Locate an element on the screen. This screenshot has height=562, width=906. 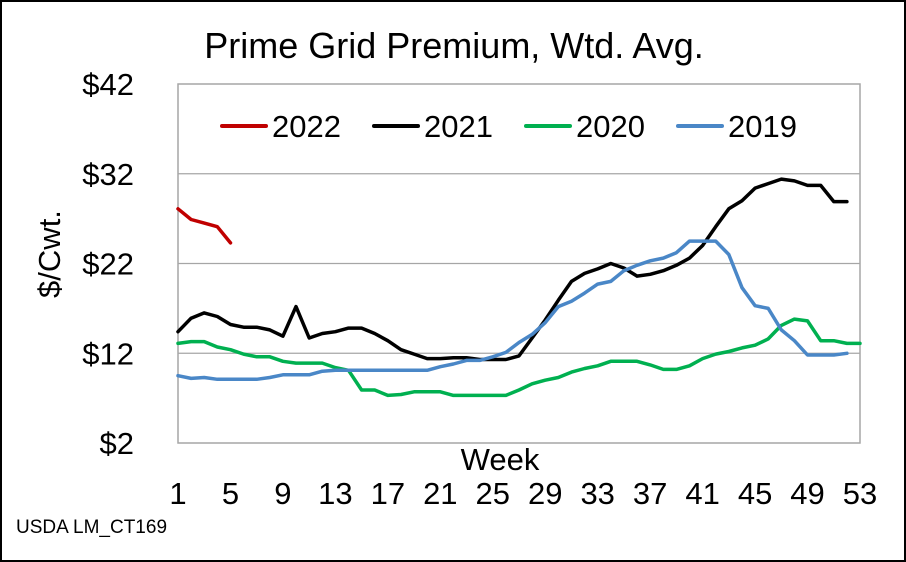
x-tick-label: 25 is located at coordinates (493, 493).